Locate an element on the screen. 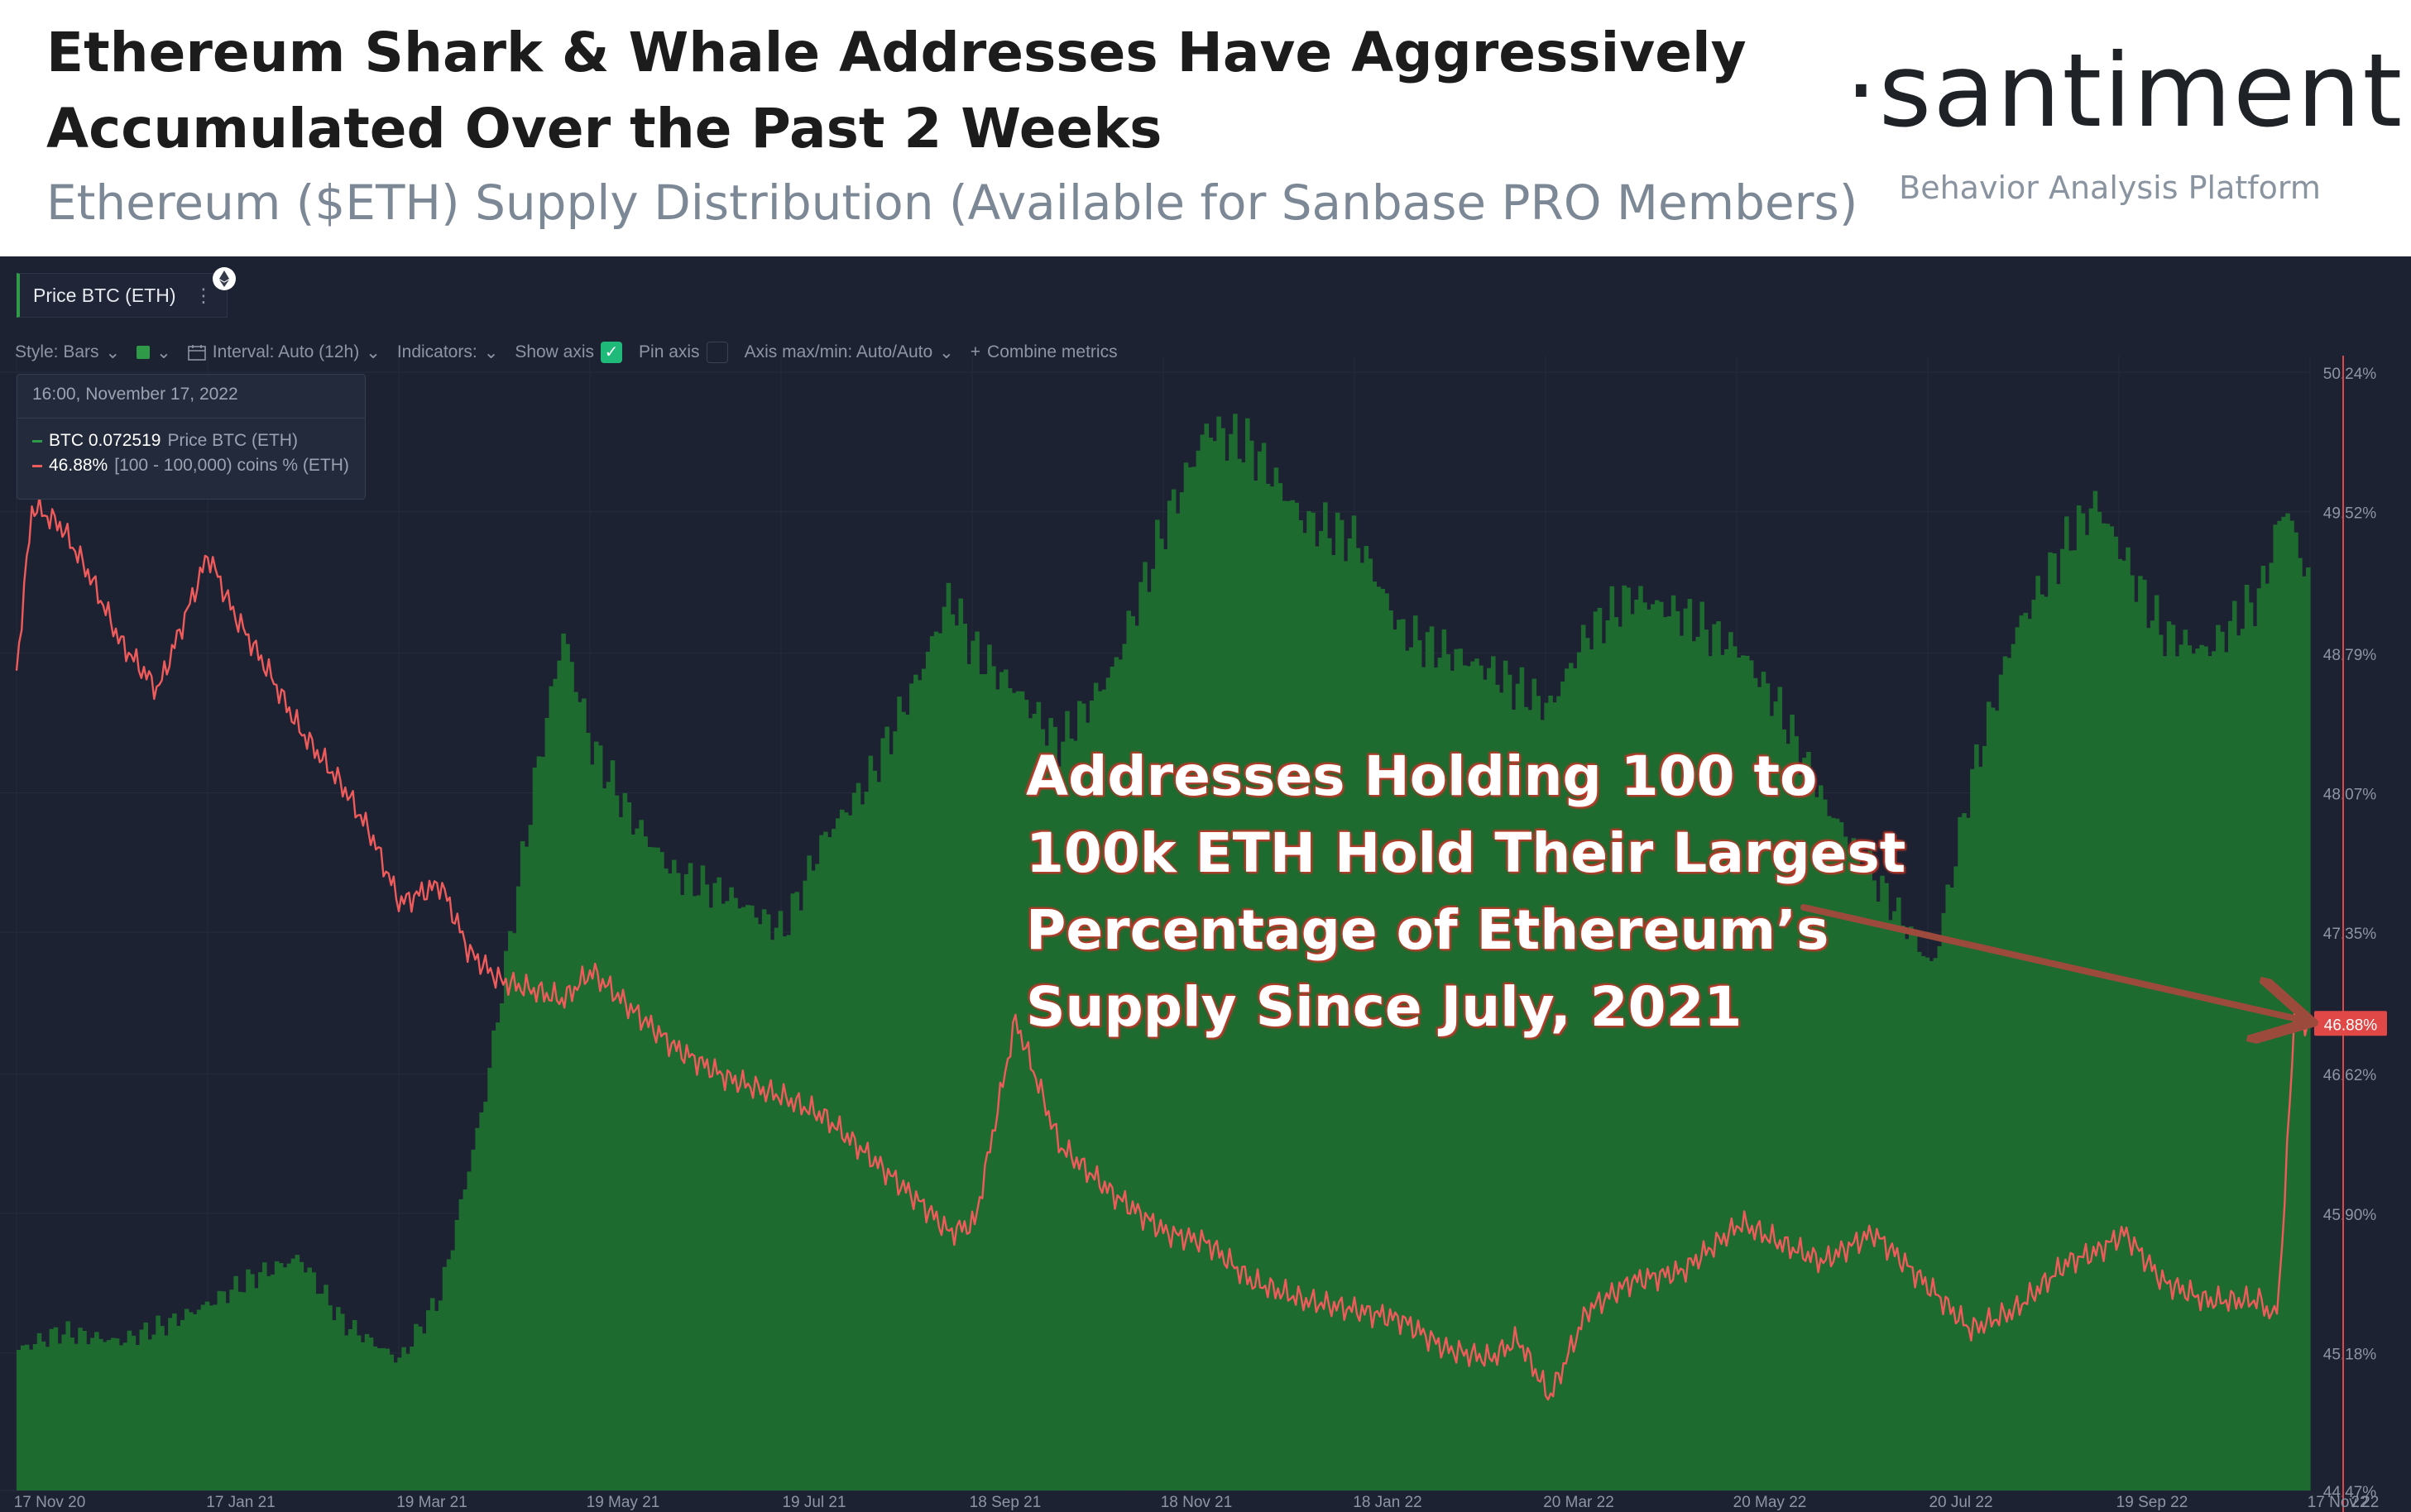  plus-icon: + is located at coordinates (975, 351).